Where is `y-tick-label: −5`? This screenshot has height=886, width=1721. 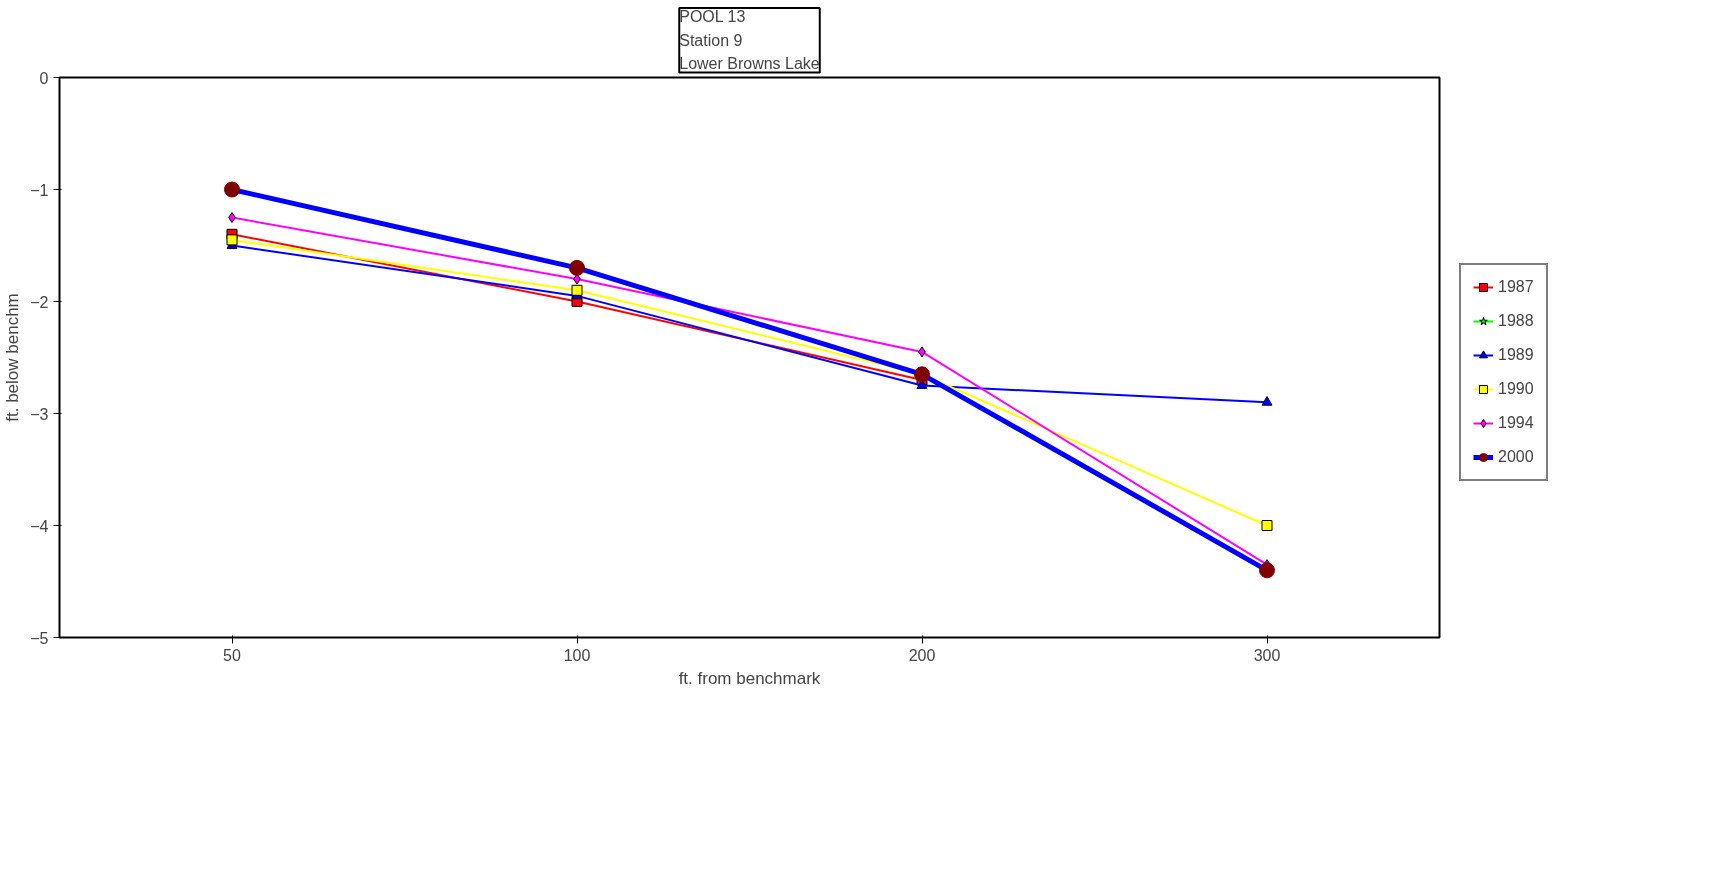 y-tick-label: −5 is located at coordinates (39, 638).